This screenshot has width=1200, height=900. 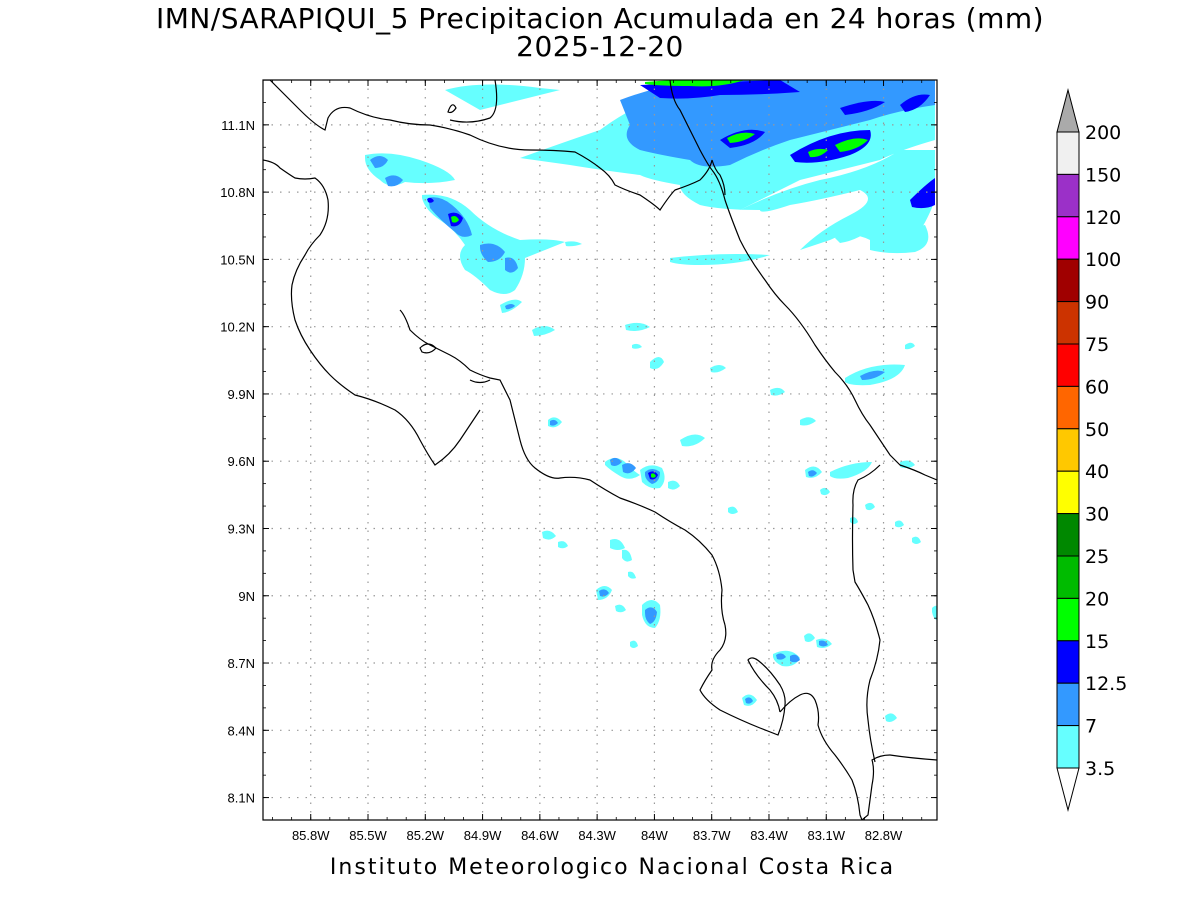 What do you see at coordinates (600, 46) in the screenshot?
I see `map-date: 2025-12-20` at bounding box center [600, 46].